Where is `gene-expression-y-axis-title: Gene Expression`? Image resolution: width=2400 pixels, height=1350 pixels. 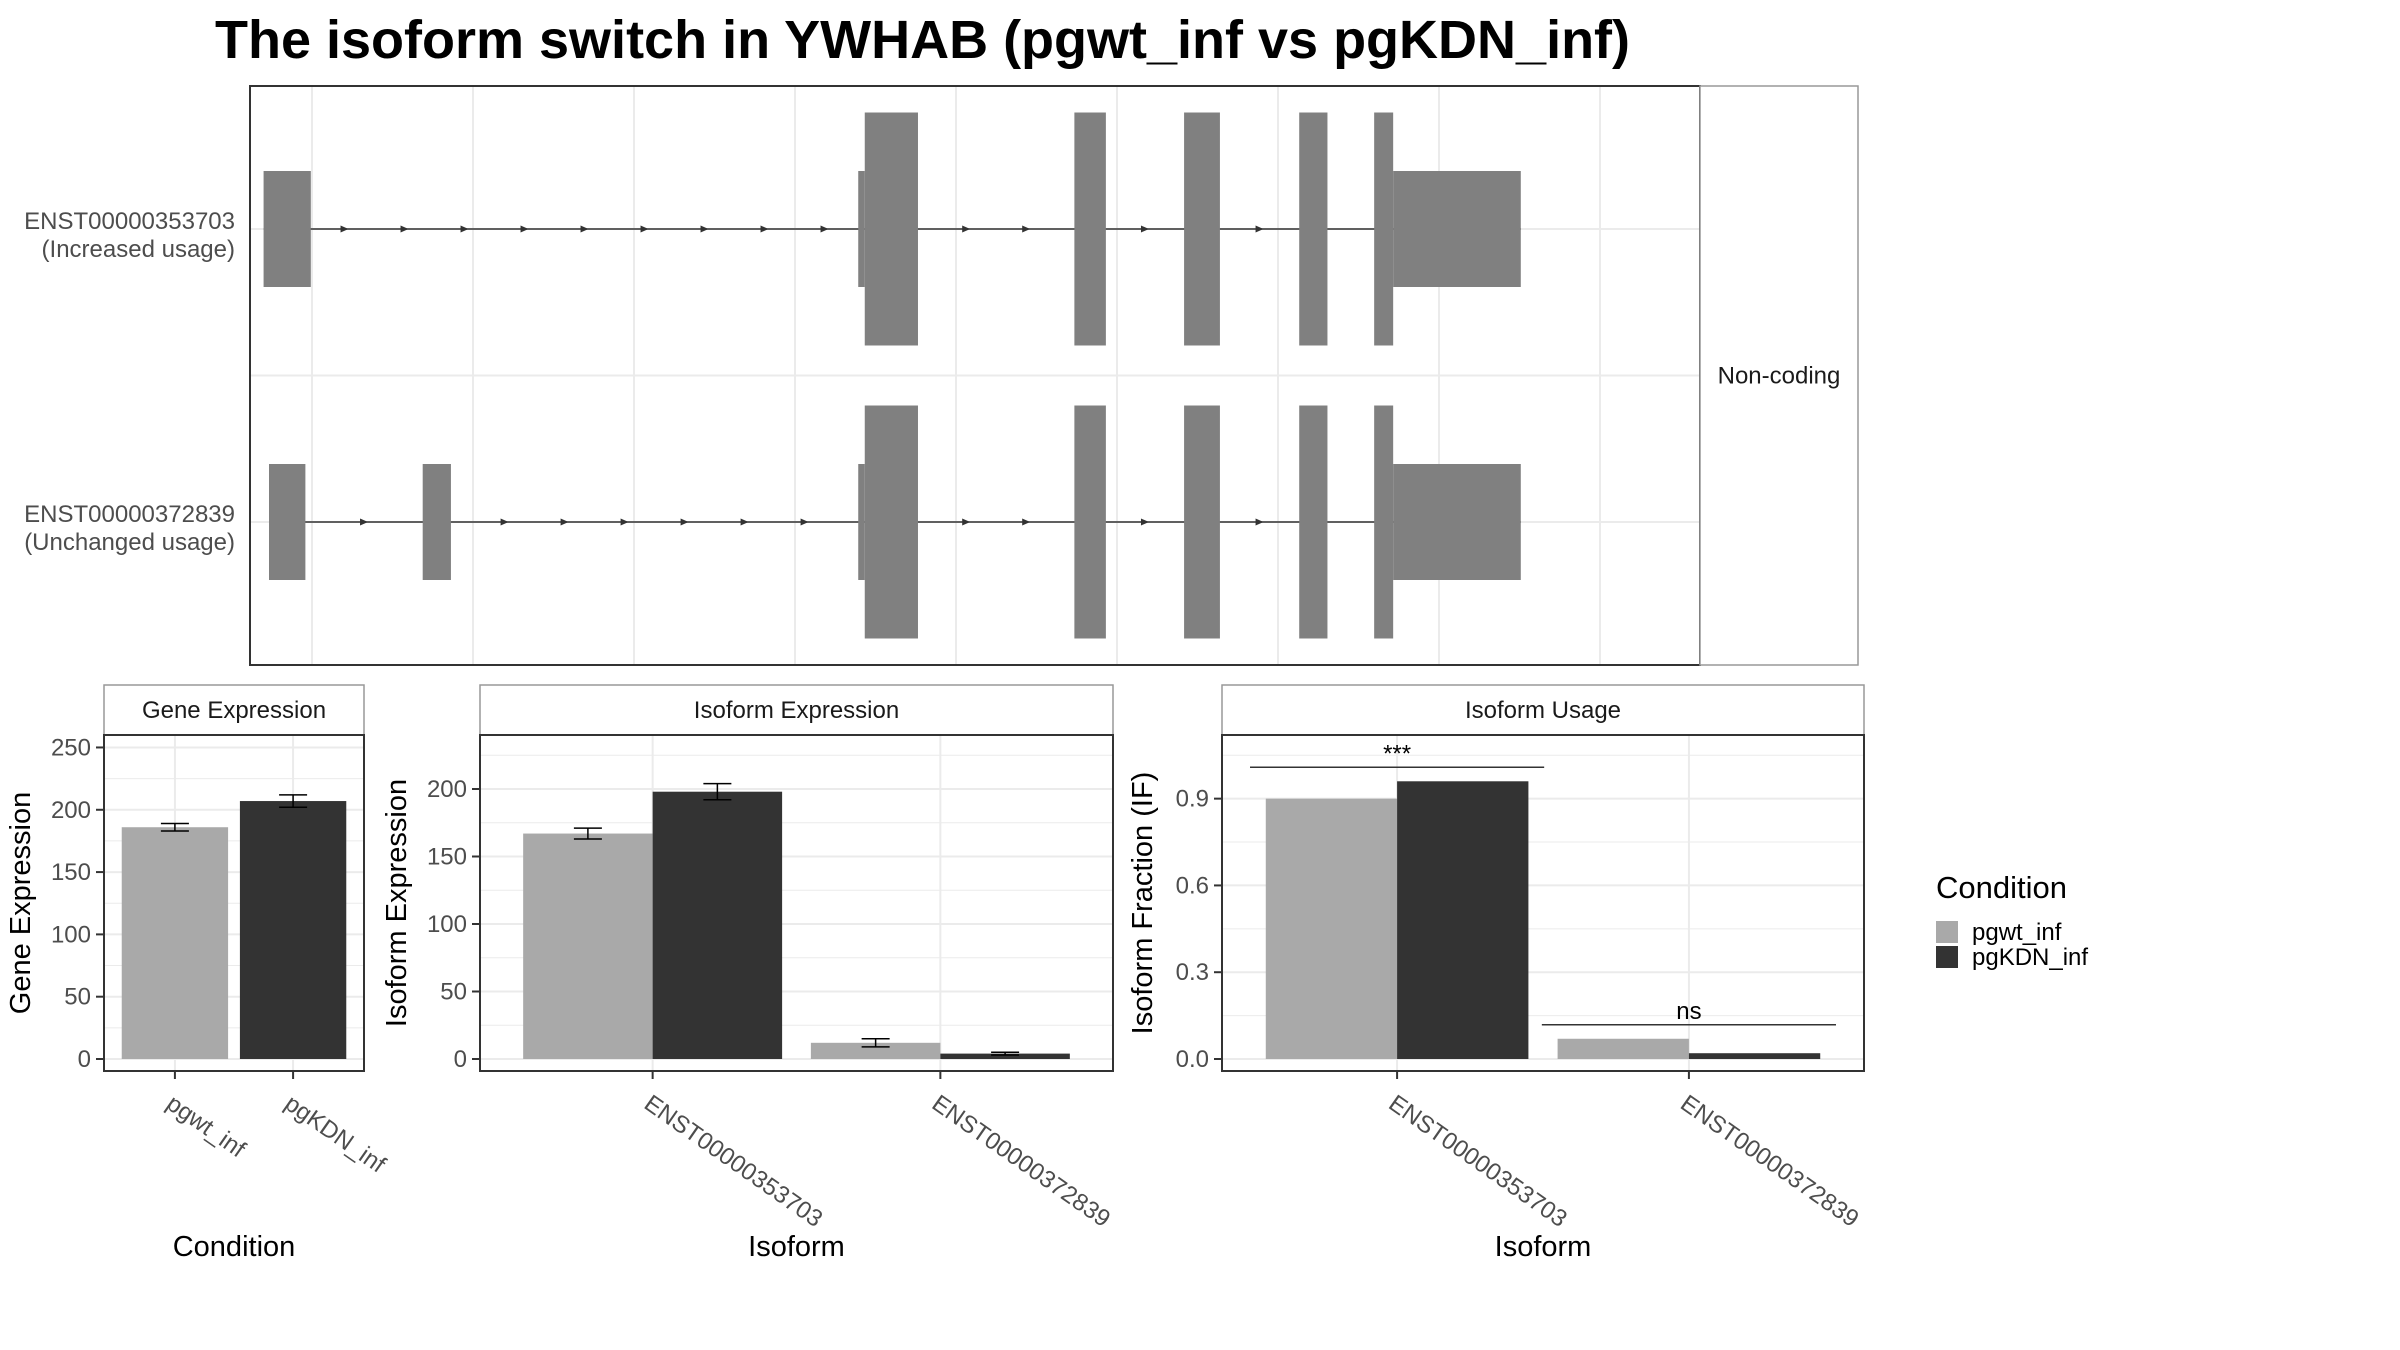
gene-expression-y-axis-title: Gene Expression is located at coordinates (21, 903).